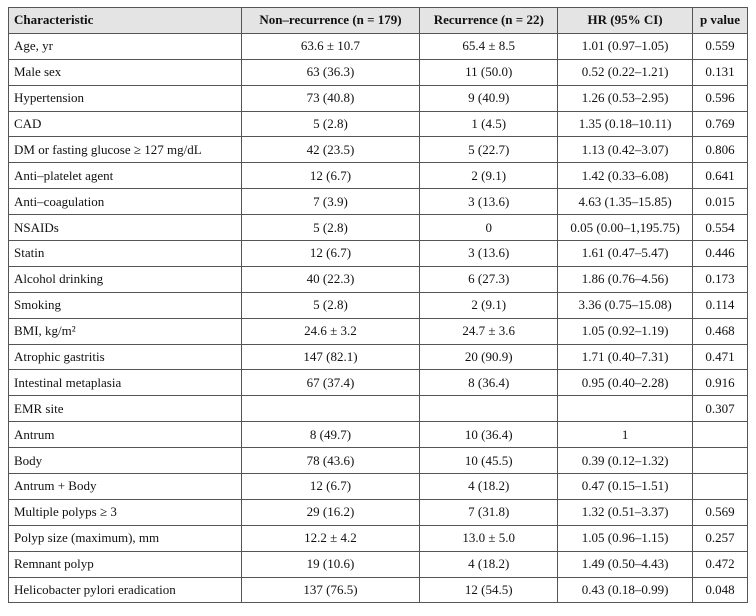 This screenshot has height=616, width=756. Describe the element at coordinates (720, 72) in the screenshot. I see `table-cell: 0.131` at that location.